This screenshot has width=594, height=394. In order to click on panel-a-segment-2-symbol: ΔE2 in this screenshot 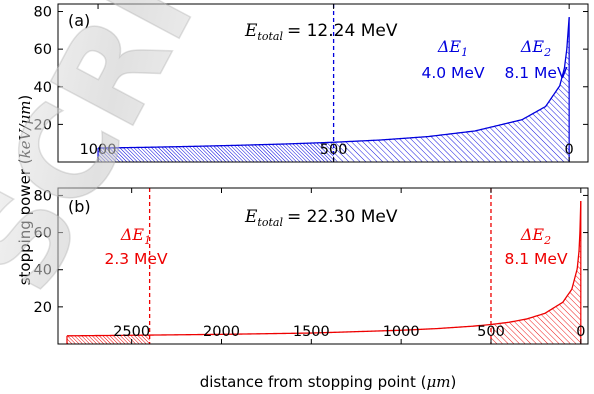, I will do `click(535, 48)`.